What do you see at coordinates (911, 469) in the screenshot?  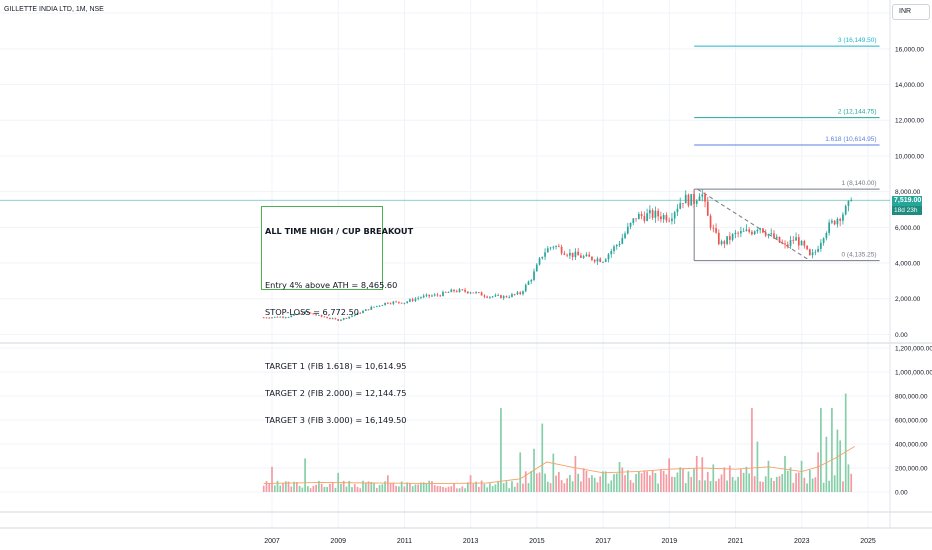 I see `volume-tick-label: 200,000.00` at bounding box center [911, 469].